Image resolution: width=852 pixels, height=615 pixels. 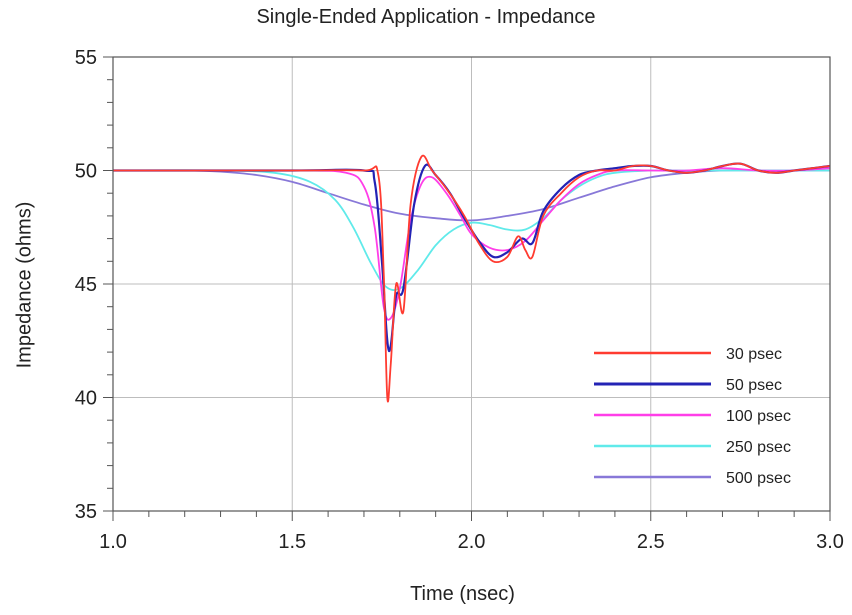 What do you see at coordinates (754, 385) in the screenshot?
I see `legend-label: 50 psec` at bounding box center [754, 385].